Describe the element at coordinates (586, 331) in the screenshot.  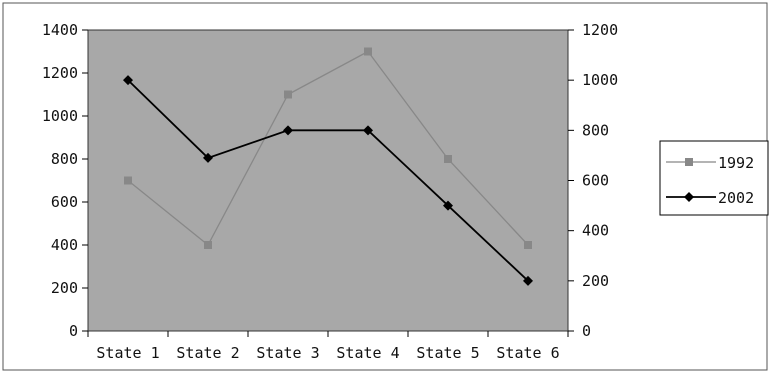
I see `right-axis-tick-label: 0` at that location.